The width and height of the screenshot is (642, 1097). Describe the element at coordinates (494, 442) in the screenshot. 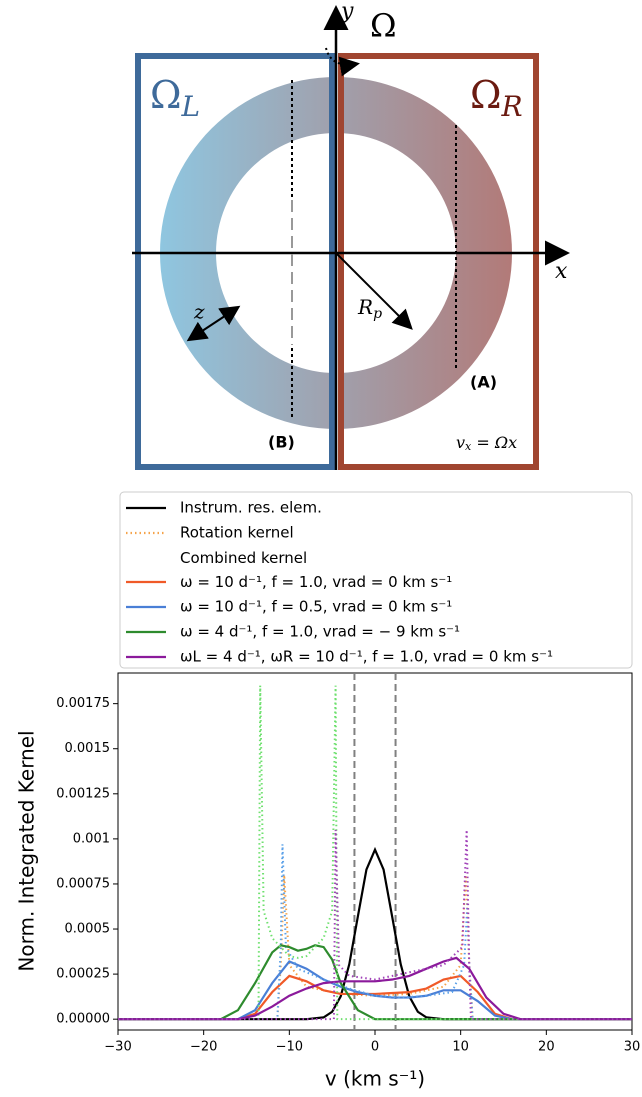

I see `equation: = Ωx` at that location.